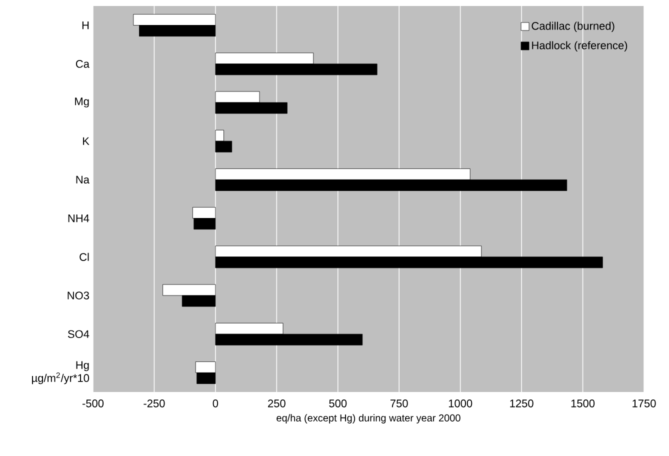 This screenshot has height=456, width=669. I want to click on x-tick-label: -500, so click(93, 404).